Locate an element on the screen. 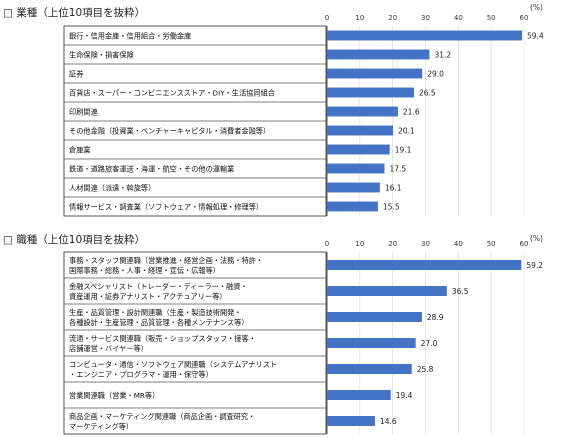 The width and height of the screenshot is (584, 438). category-label: 証券 is located at coordinates (76, 74).